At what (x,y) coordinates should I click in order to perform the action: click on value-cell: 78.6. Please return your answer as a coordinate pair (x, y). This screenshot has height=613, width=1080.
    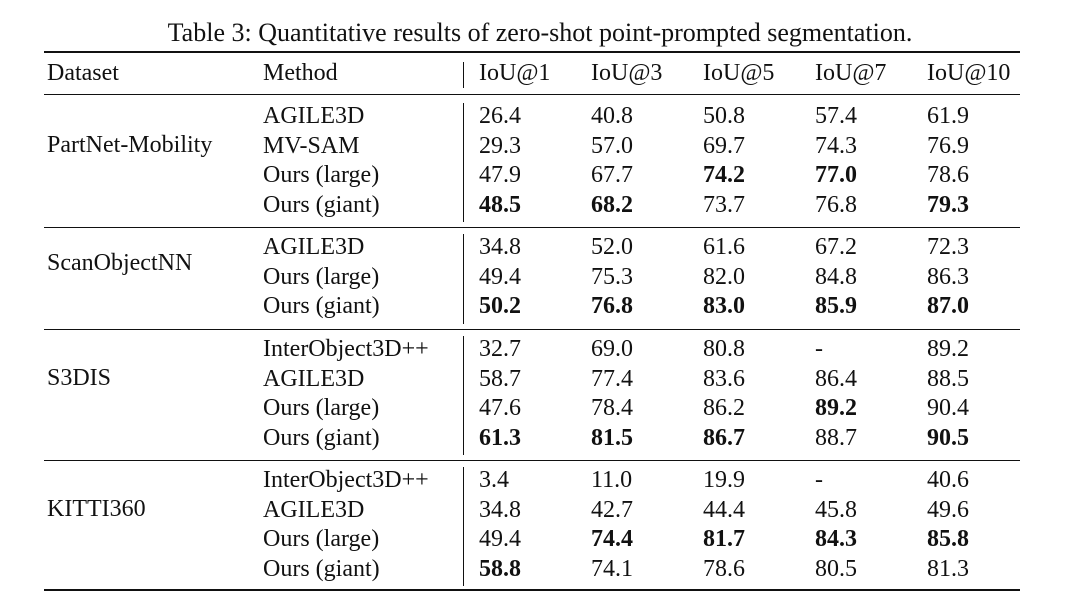
    Looking at the image, I should click on (724, 568).